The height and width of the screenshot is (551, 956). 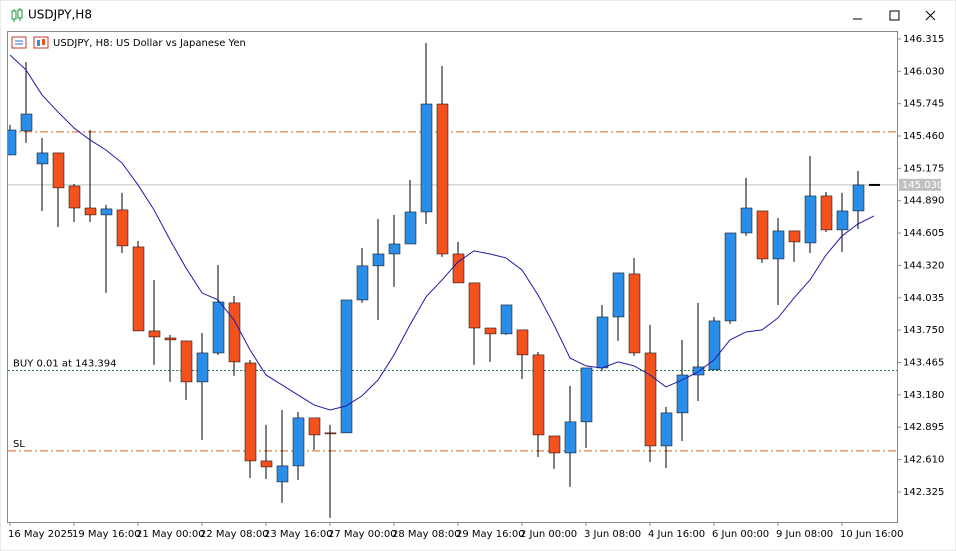 What do you see at coordinates (923, 330) in the screenshot?
I see `y-tick-label: 143.750` at bounding box center [923, 330].